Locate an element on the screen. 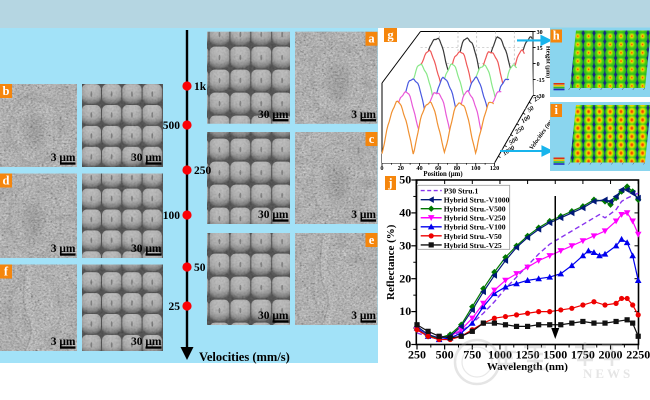 The image size is (650, 400). svg-text: 1000 is located at coordinates (500, 355).